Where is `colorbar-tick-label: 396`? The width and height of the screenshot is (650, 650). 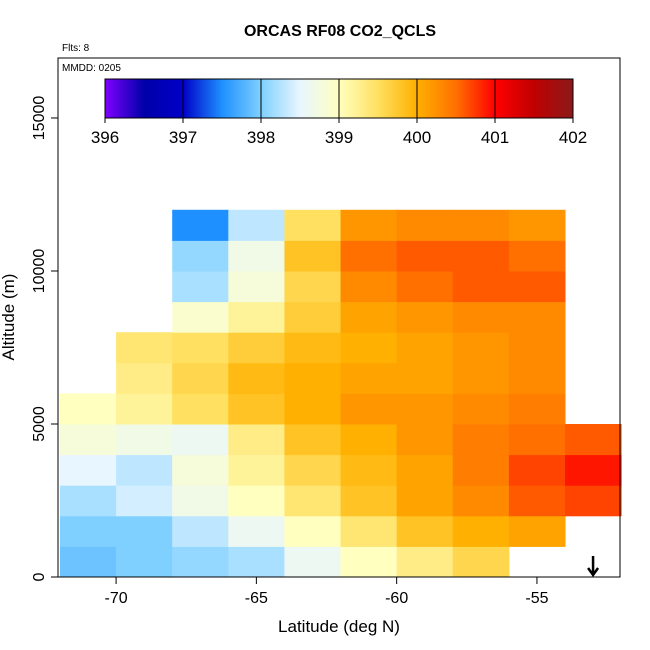
colorbar-tick-label: 396 is located at coordinates (105, 137).